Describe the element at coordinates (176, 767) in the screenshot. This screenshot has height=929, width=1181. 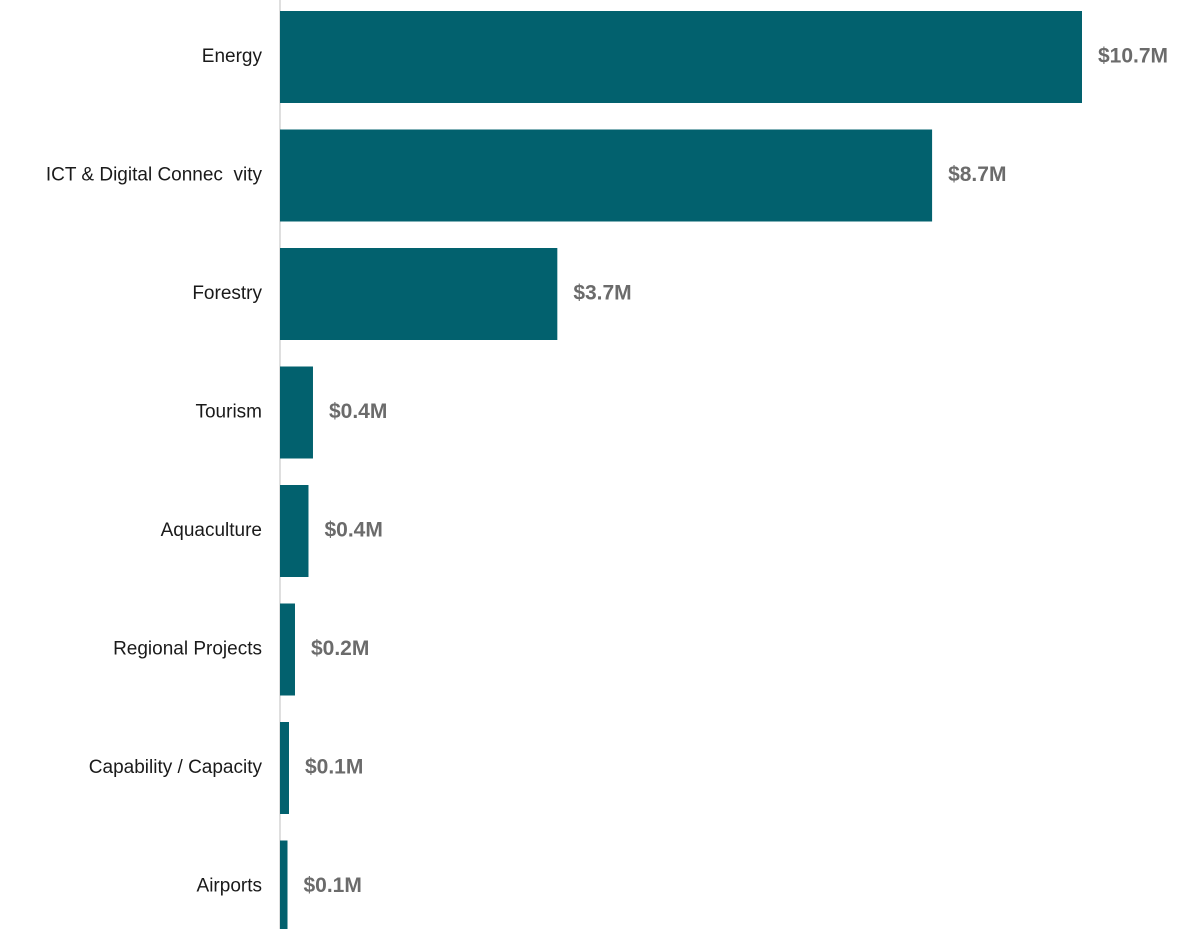
I see `category-label: Capability / Capacity` at that location.